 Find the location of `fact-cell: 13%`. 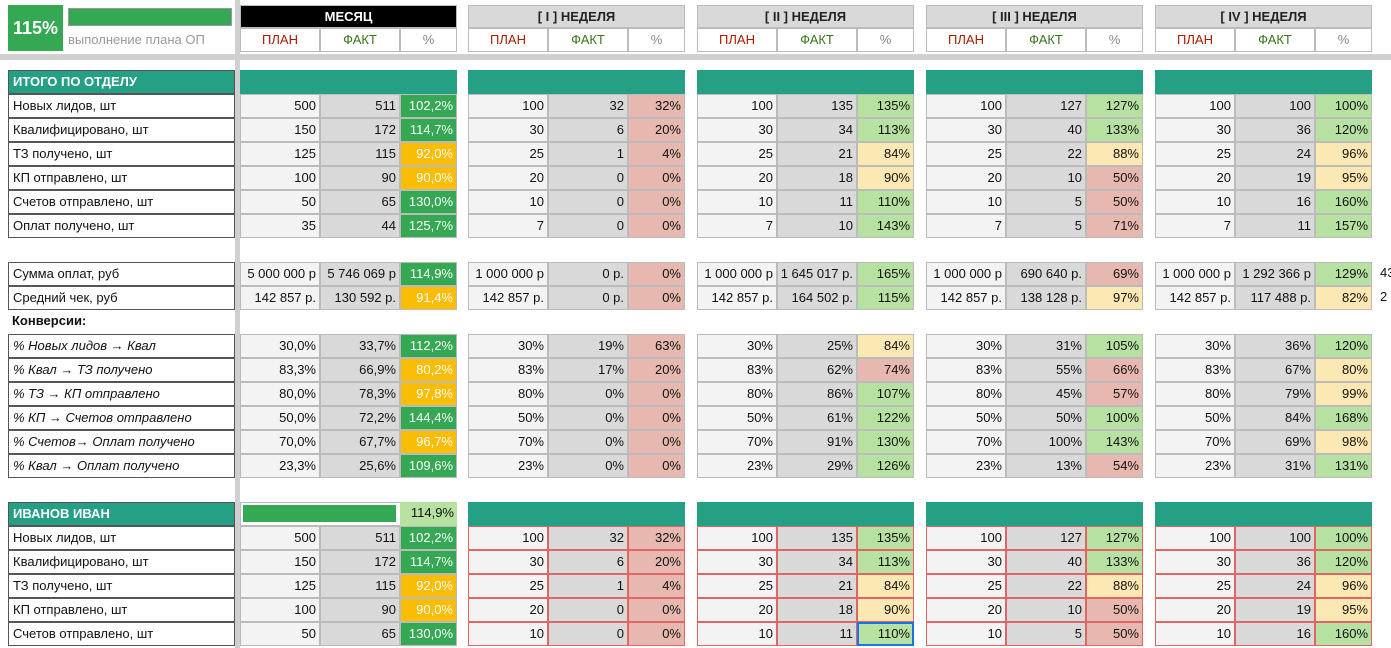

fact-cell: 13% is located at coordinates (1046, 466).